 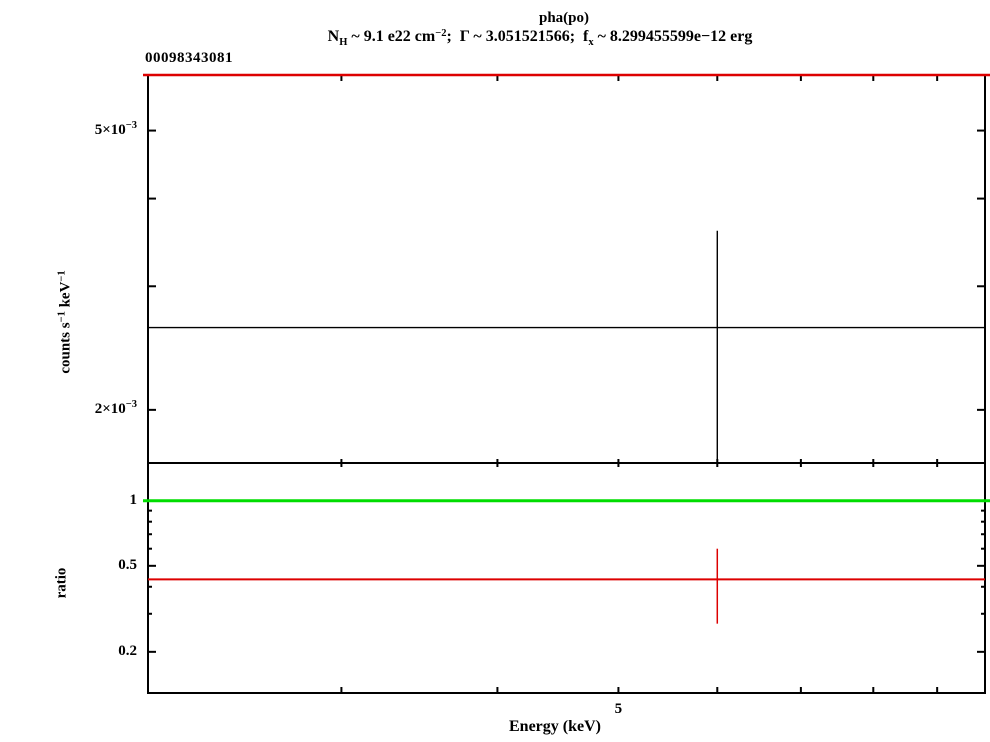 I want to click on y-tick-label-ratio: 0.2, so click(x=127, y=650).